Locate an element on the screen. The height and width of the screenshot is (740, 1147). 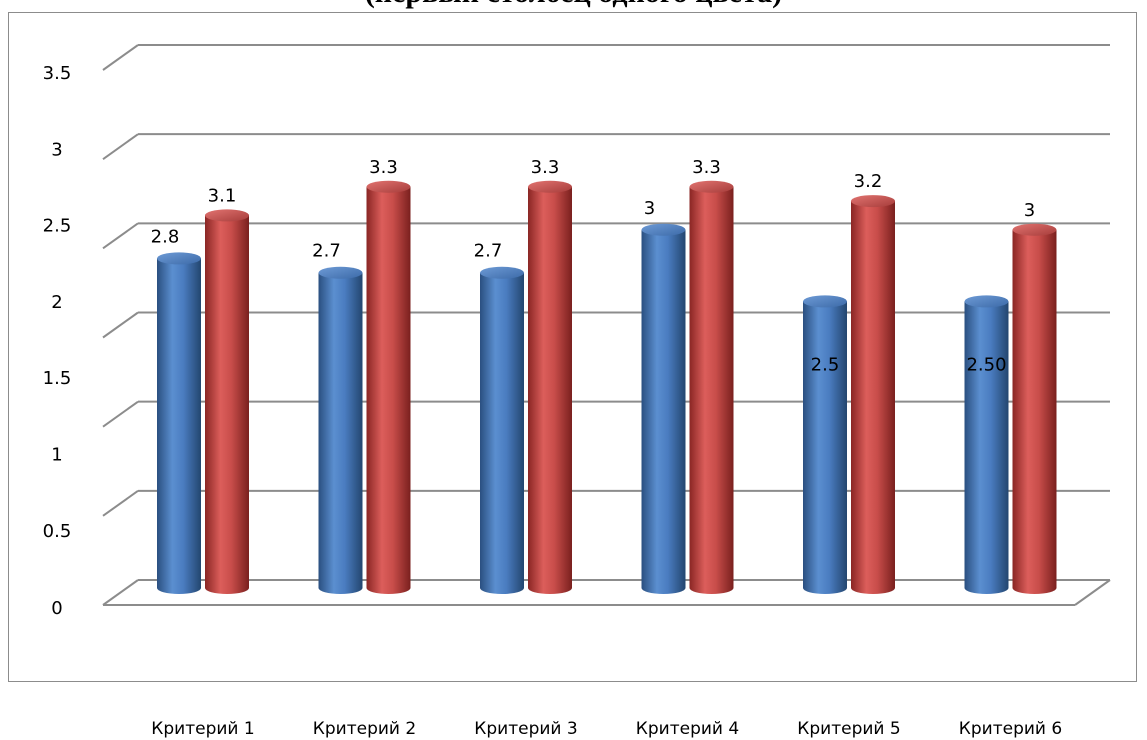
data-label: 3.2 is located at coordinates (868, 181).